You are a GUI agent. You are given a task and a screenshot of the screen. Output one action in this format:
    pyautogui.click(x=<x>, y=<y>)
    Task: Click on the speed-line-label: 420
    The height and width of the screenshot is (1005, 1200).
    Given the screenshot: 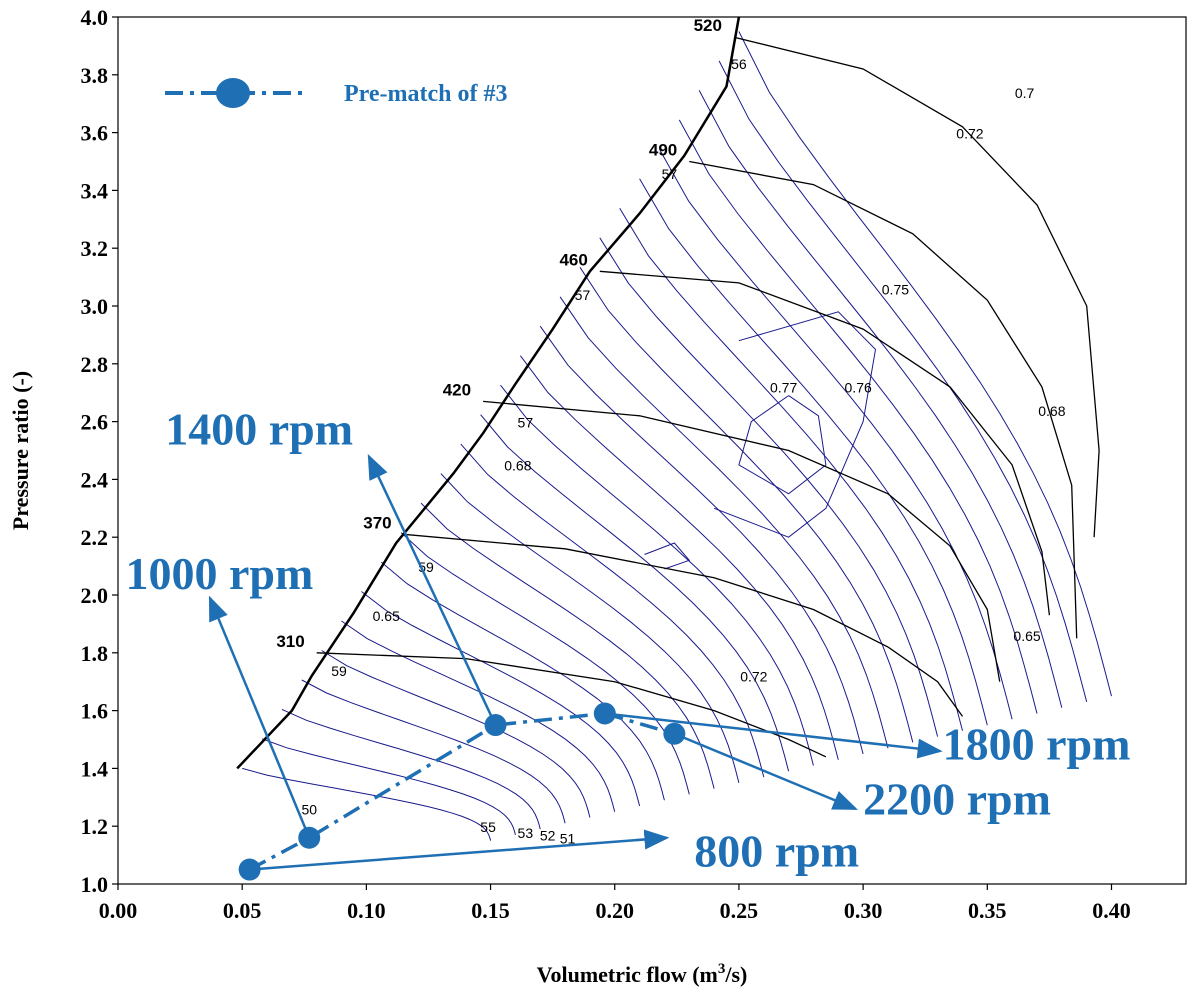 What is the action you would take?
    pyautogui.click(x=457, y=389)
    